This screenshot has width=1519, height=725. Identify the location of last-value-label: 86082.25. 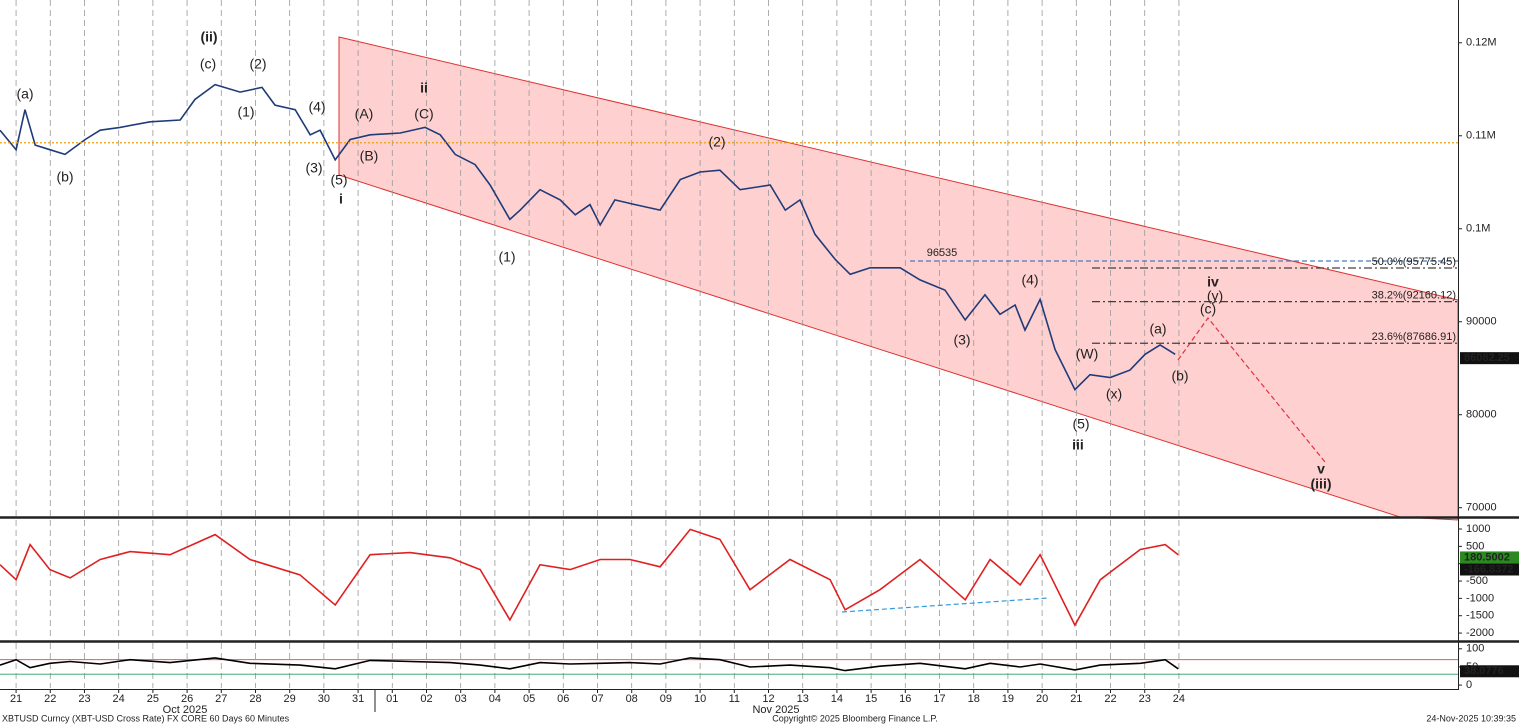
(1487, 358).